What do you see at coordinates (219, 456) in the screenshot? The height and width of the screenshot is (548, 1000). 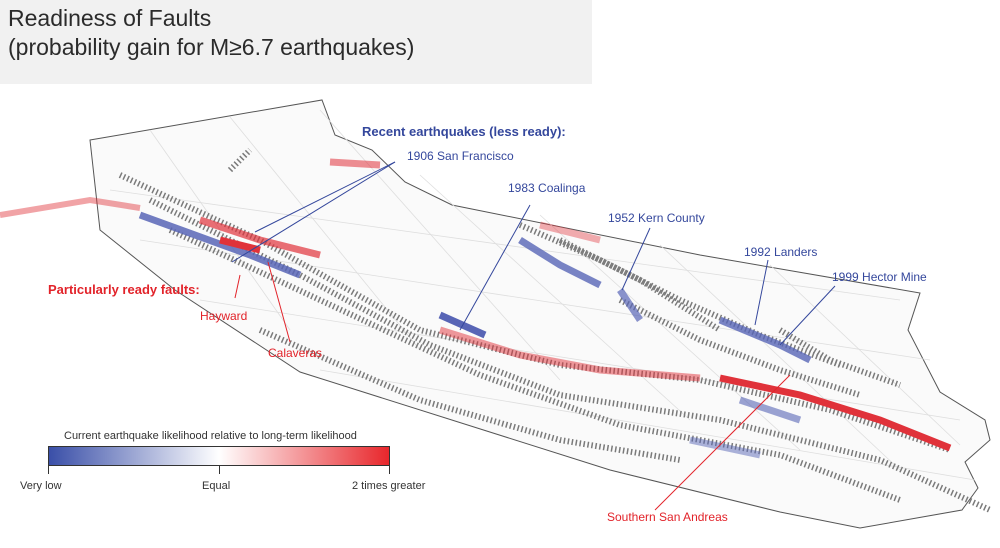 I see `legend-color-bar` at bounding box center [219, 456].